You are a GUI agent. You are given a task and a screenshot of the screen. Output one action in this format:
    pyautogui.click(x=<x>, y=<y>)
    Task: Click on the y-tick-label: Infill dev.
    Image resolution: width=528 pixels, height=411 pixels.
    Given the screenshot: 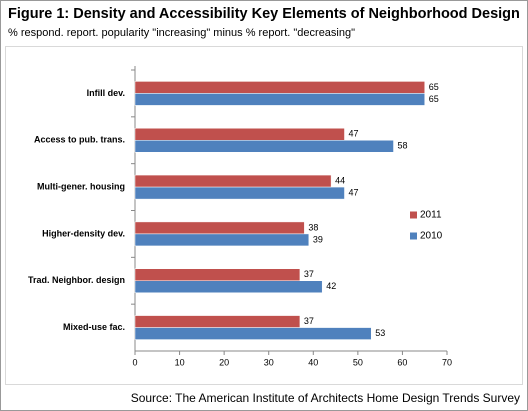 What is the action you would take?
    pyautogui.click(x=106, y=93)
    